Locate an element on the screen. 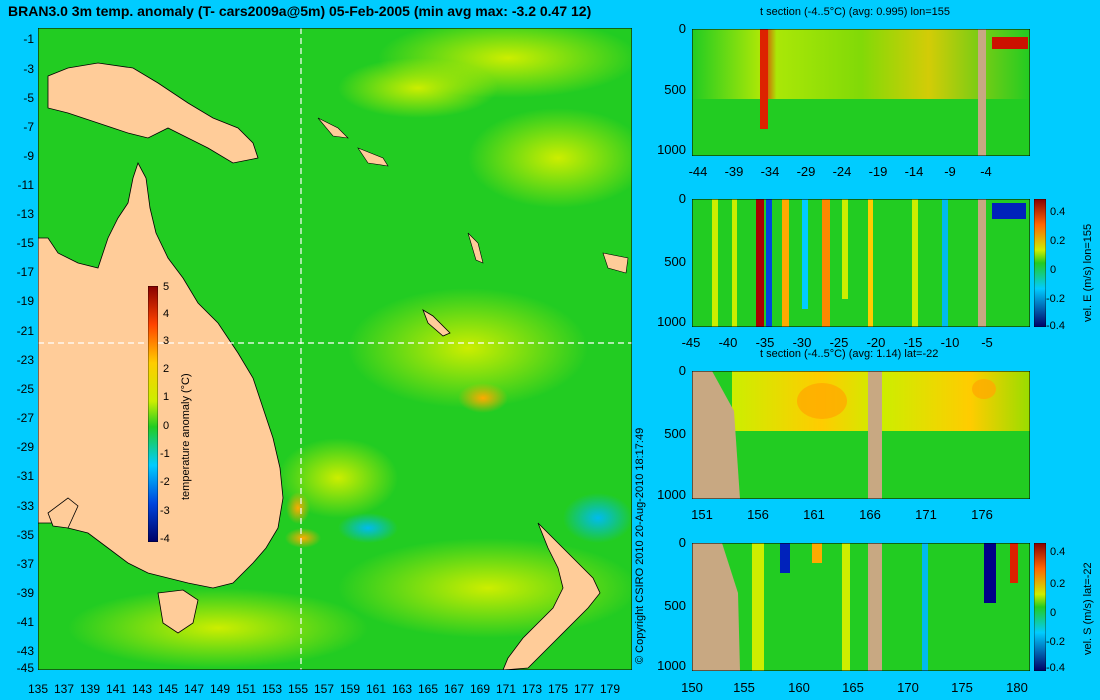 The height and width of the screenshot is (700, 1100). y-tick: -7 is located at coordinates (28, 127).